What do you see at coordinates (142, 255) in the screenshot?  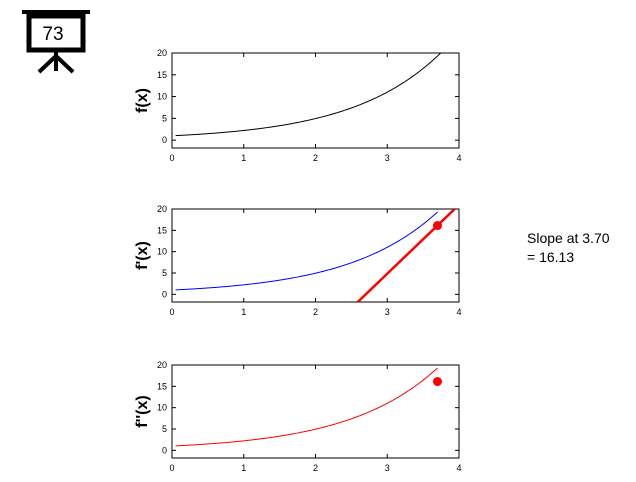 I see `y-axis-label: f'(x)` at bounding box center [142, 255].